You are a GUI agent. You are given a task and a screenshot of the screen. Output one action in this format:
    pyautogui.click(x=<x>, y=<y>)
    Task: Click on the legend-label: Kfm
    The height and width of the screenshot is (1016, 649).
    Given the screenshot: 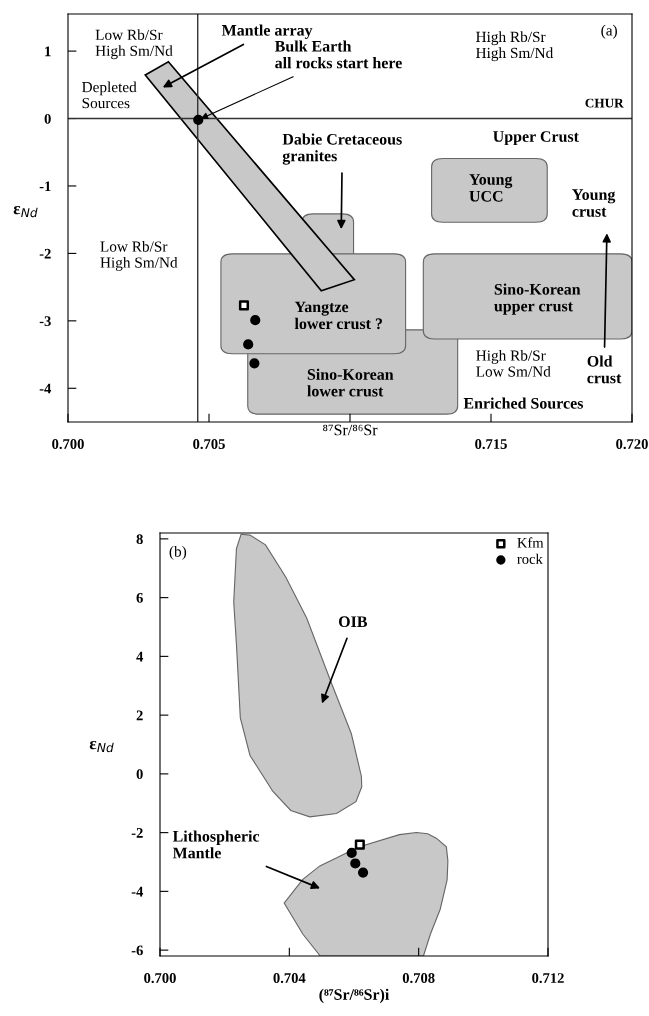 What is the action you would take?
    pyautogui.click(x=530, y=542)
    